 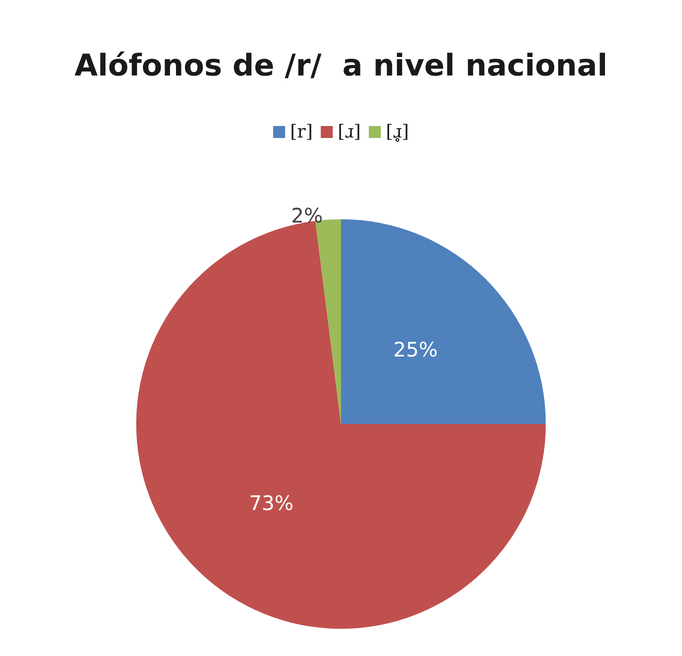 What do you see at coordinates (415, 349) in the screenshot?
I see `data-label: 25%` at bounding box center [415, 349].